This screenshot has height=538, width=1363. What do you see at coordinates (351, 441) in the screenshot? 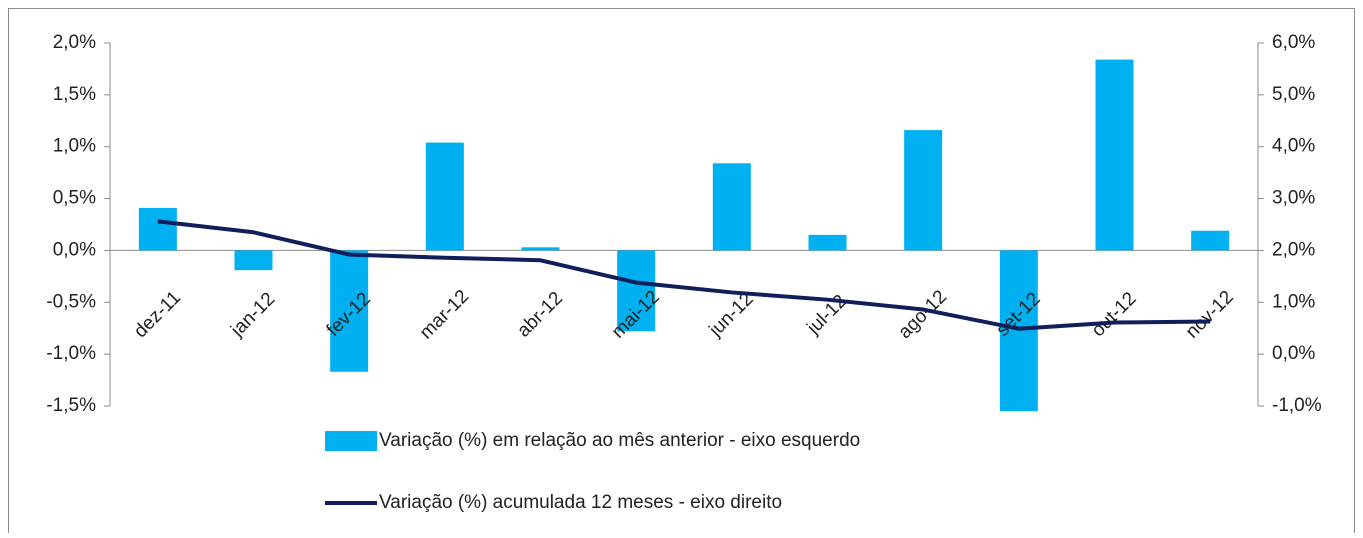
I see `legend-swatch` at bounding box center [351, 441].